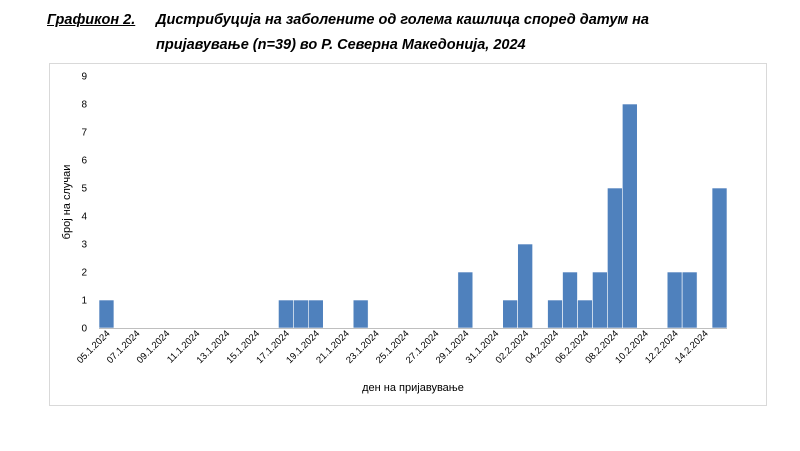  What do you see at coordinates (84, 245) in the screenshot?
I see `y-tick-label: 3` at bounding box center [84, 245].